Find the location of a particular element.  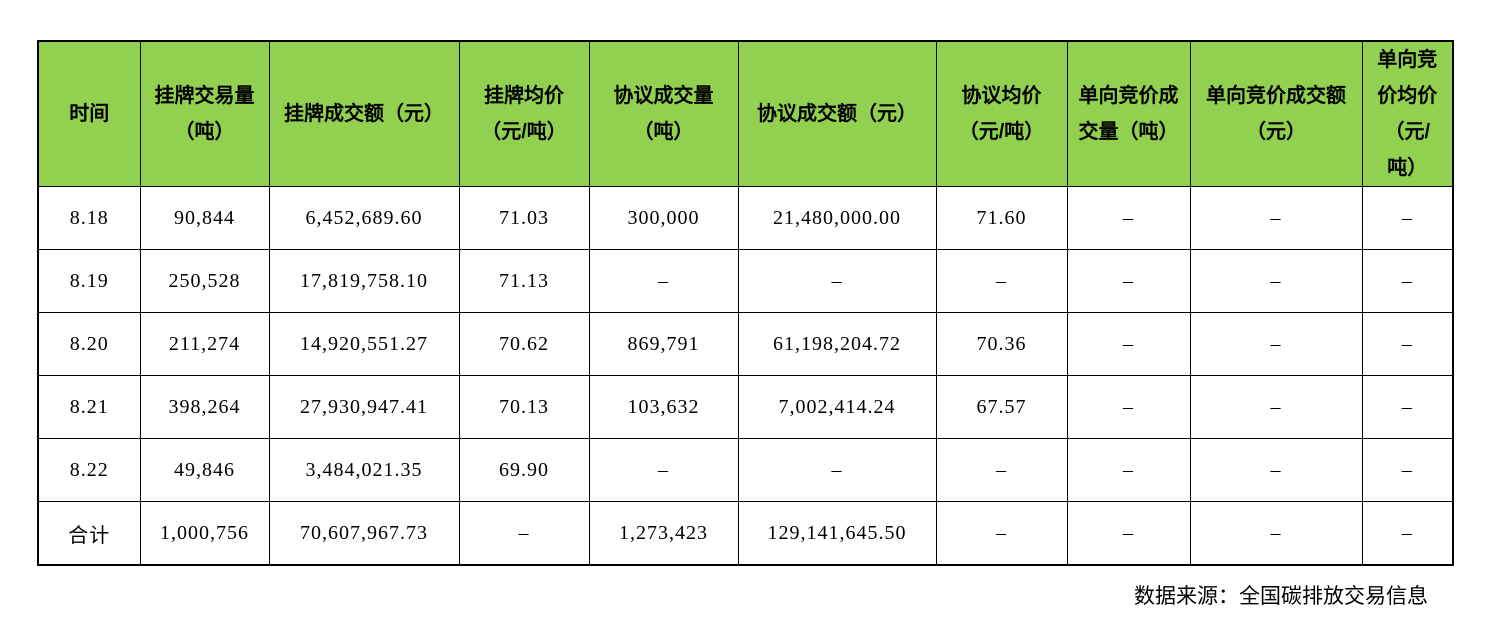

cell-negotiated-trade-value: 61,198,204.72 is located at coordinates (837, 344).